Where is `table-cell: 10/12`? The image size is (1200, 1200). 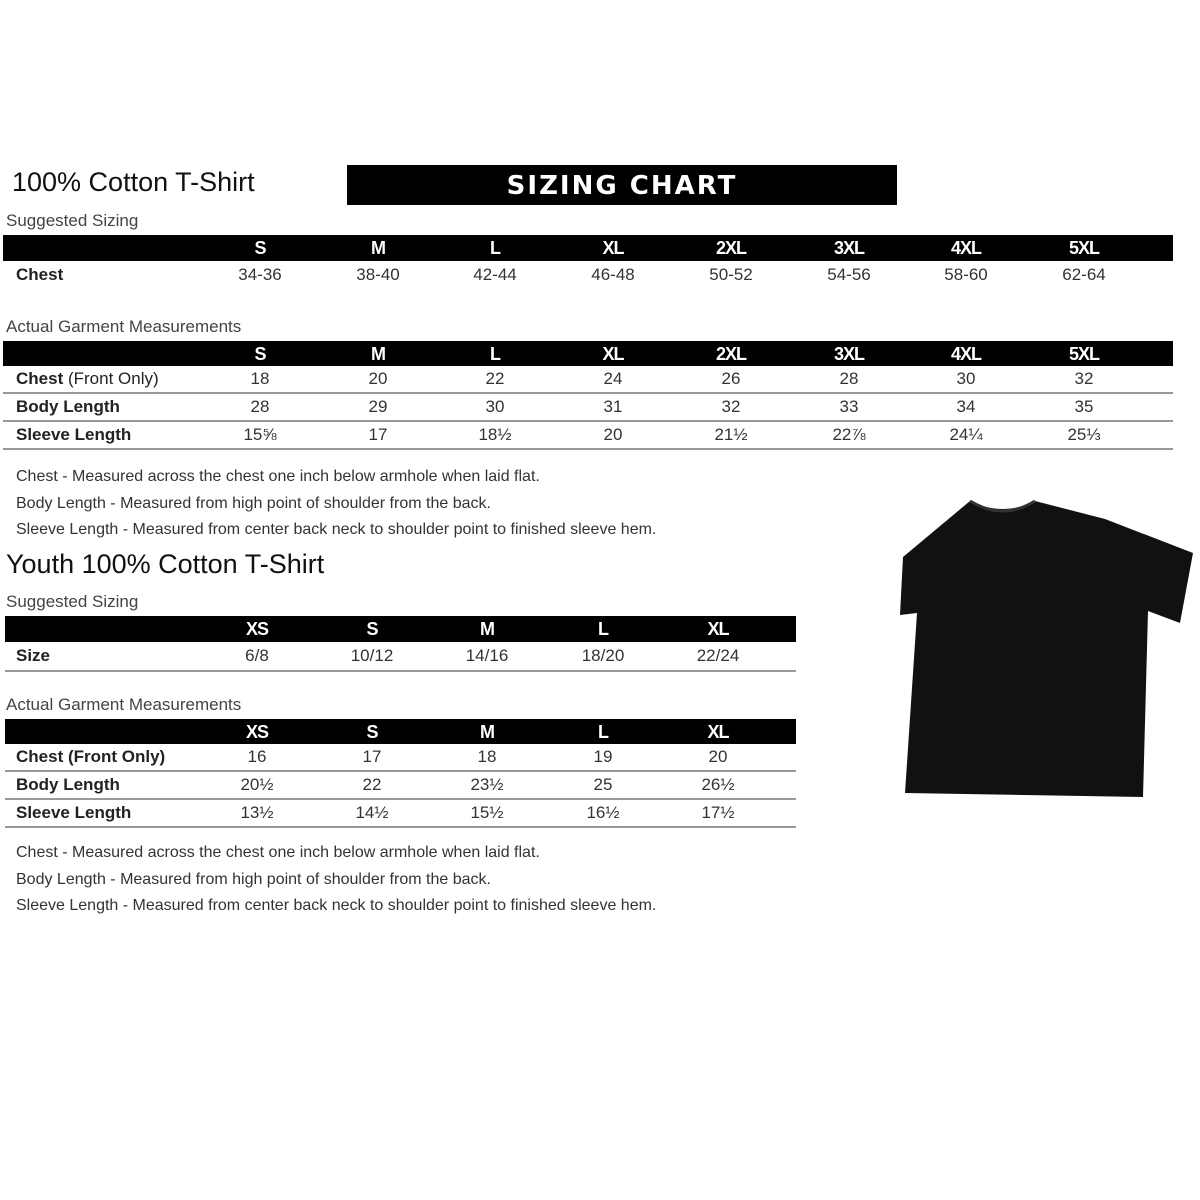 table-cell: 10/12 is located at coordinates (372, 655).